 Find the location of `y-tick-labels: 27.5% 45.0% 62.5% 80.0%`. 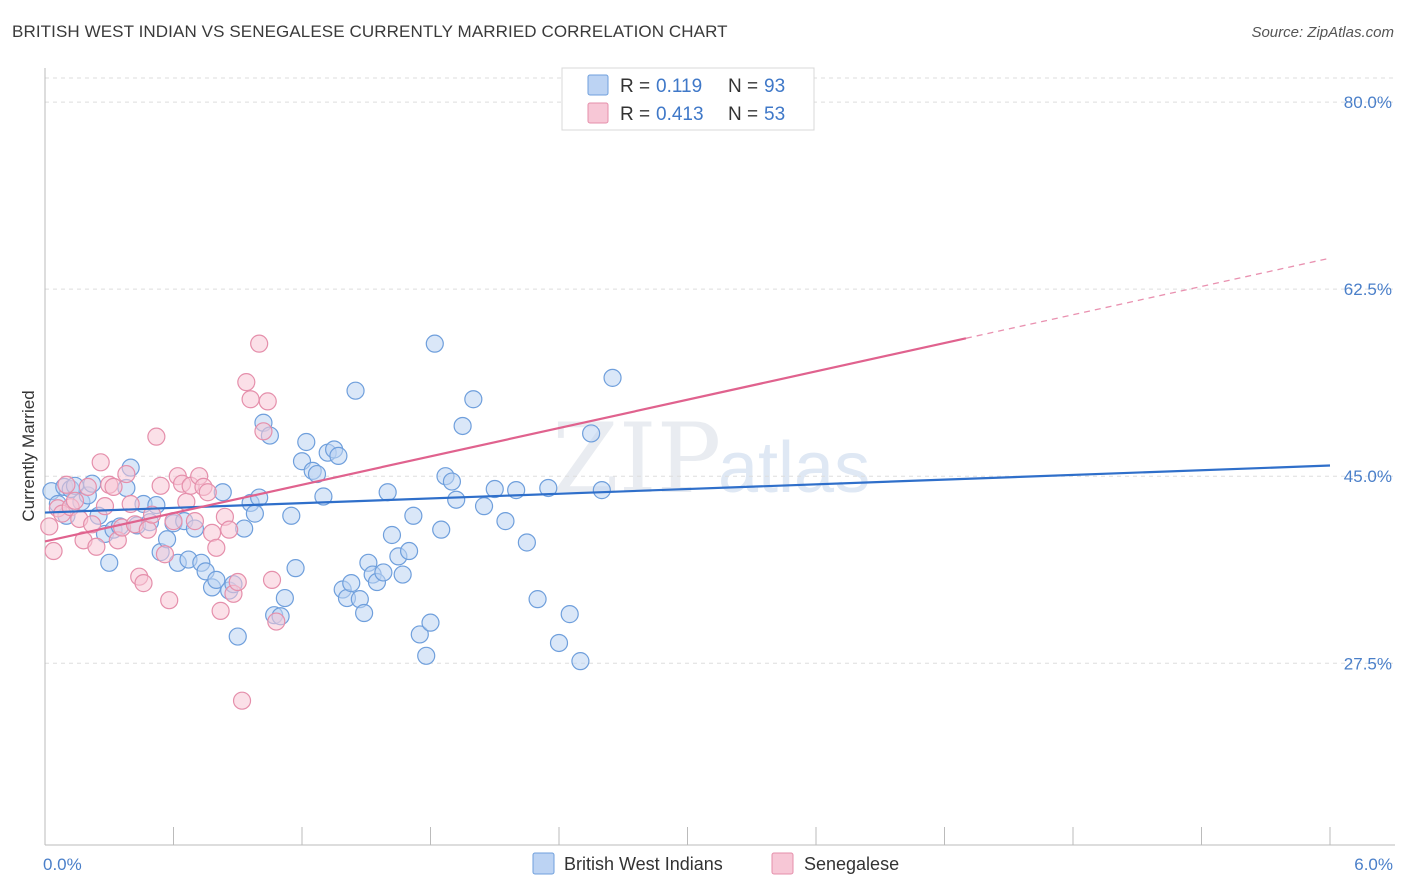

y-tick-labels: 27.5% 45.0% 62.5% 80.0% is located at coordinates (1368, 383).